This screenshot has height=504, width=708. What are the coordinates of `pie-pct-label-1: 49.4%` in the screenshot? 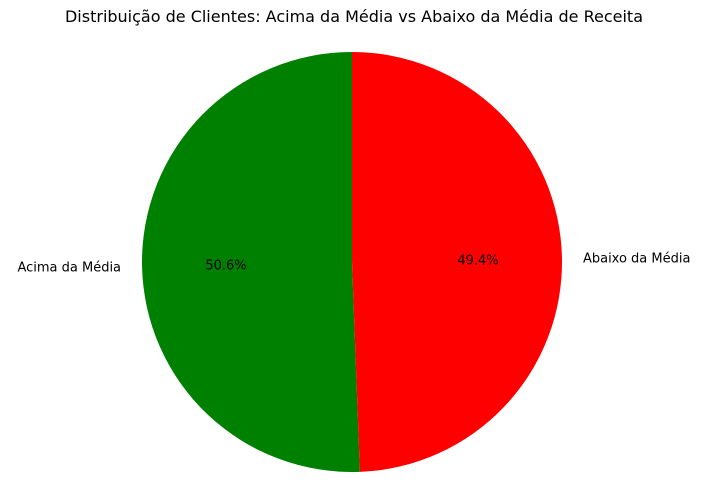 It's located at (477, 261).